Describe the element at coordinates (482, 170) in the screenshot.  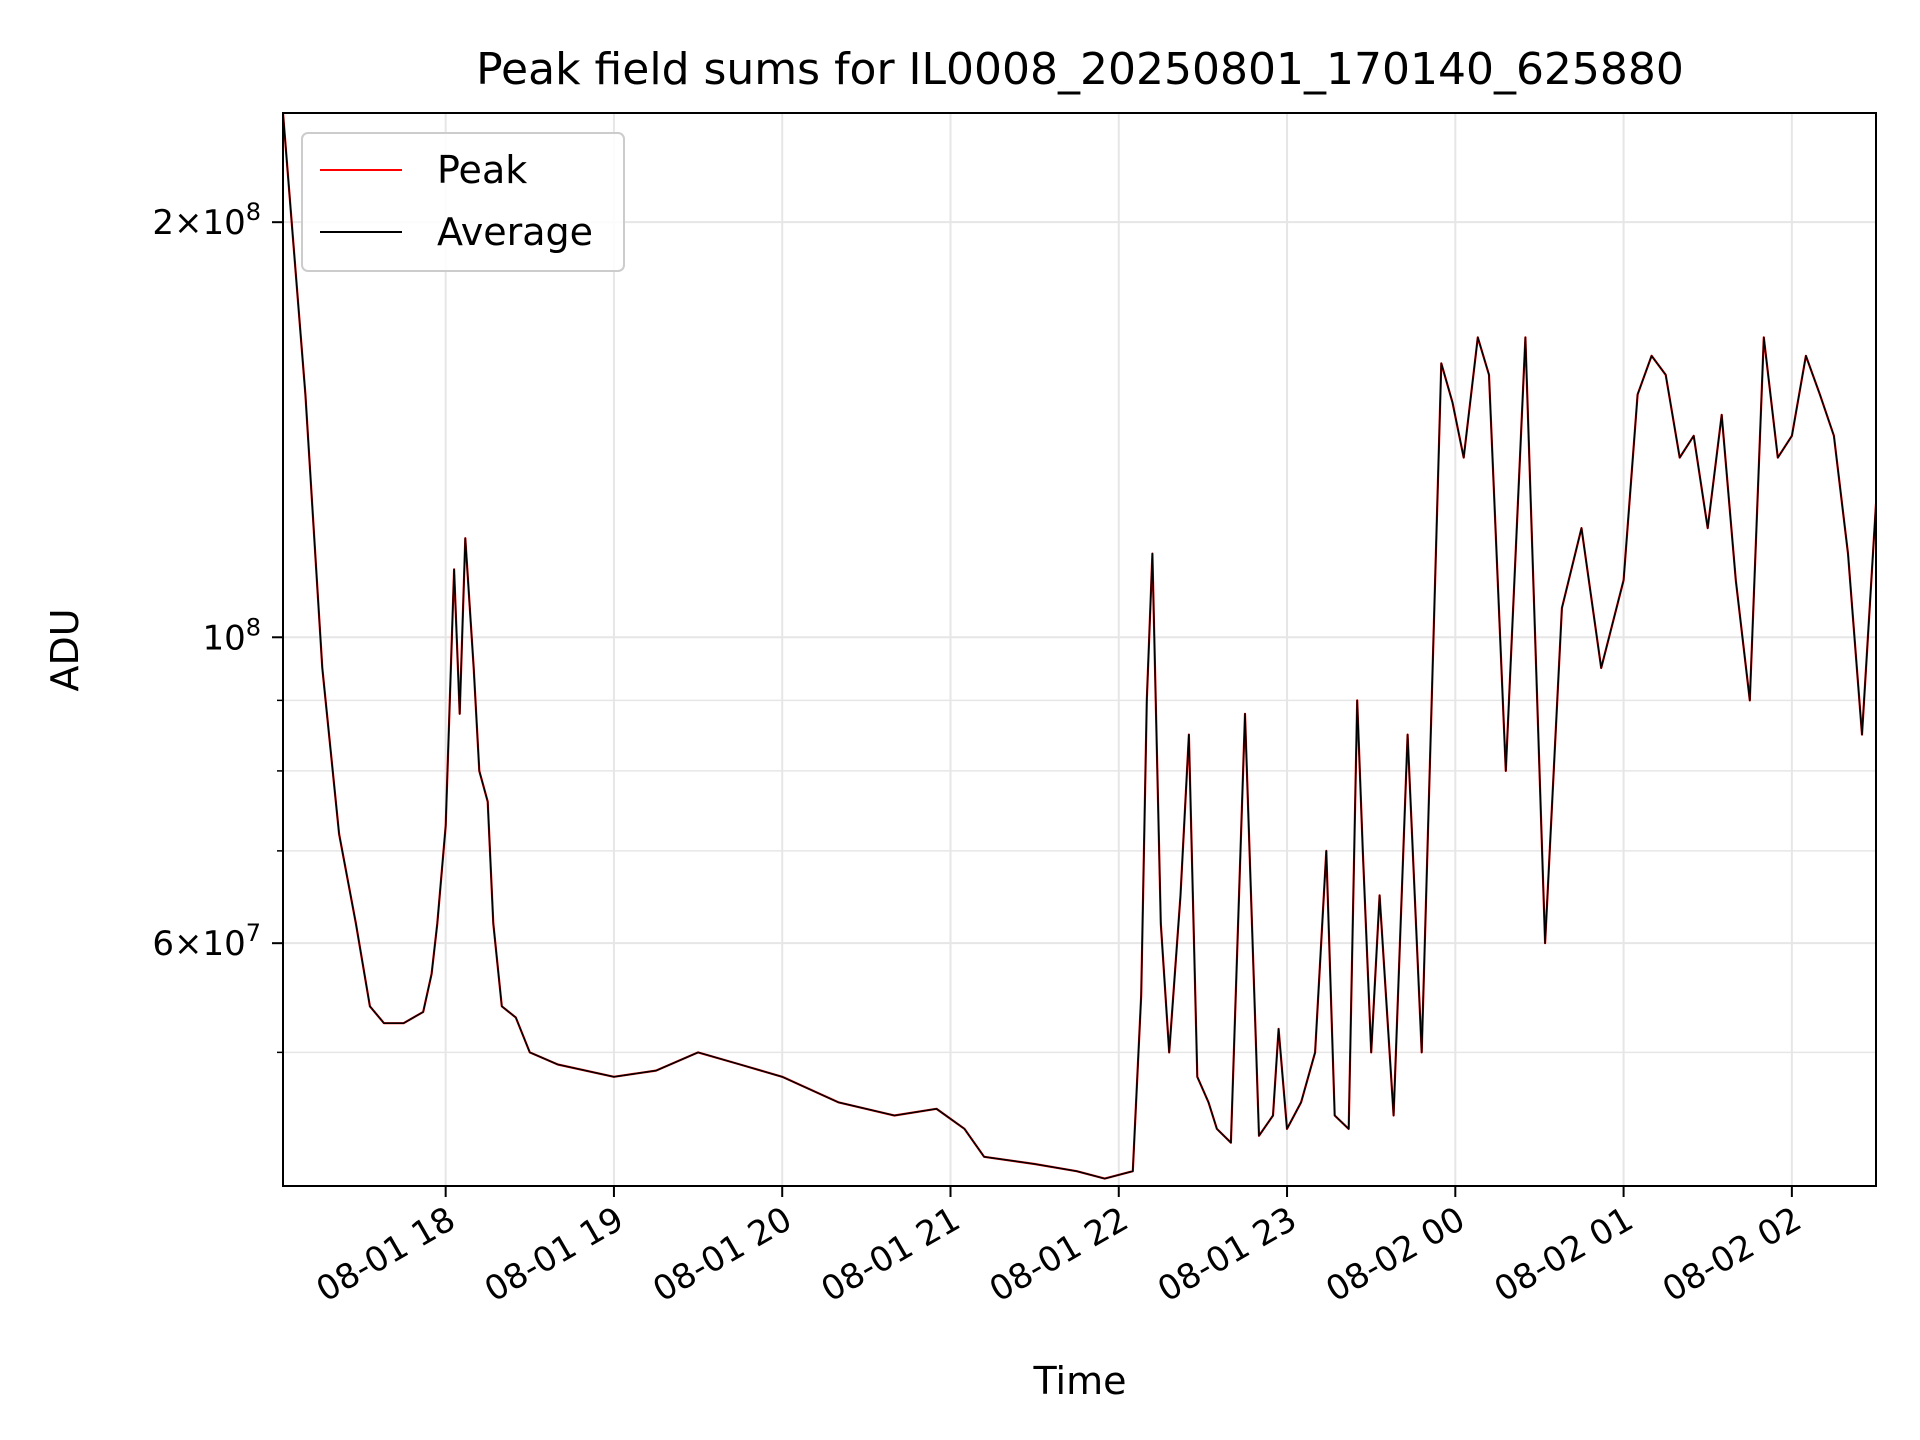
I see `legend-label-peak: Peak` at that location.